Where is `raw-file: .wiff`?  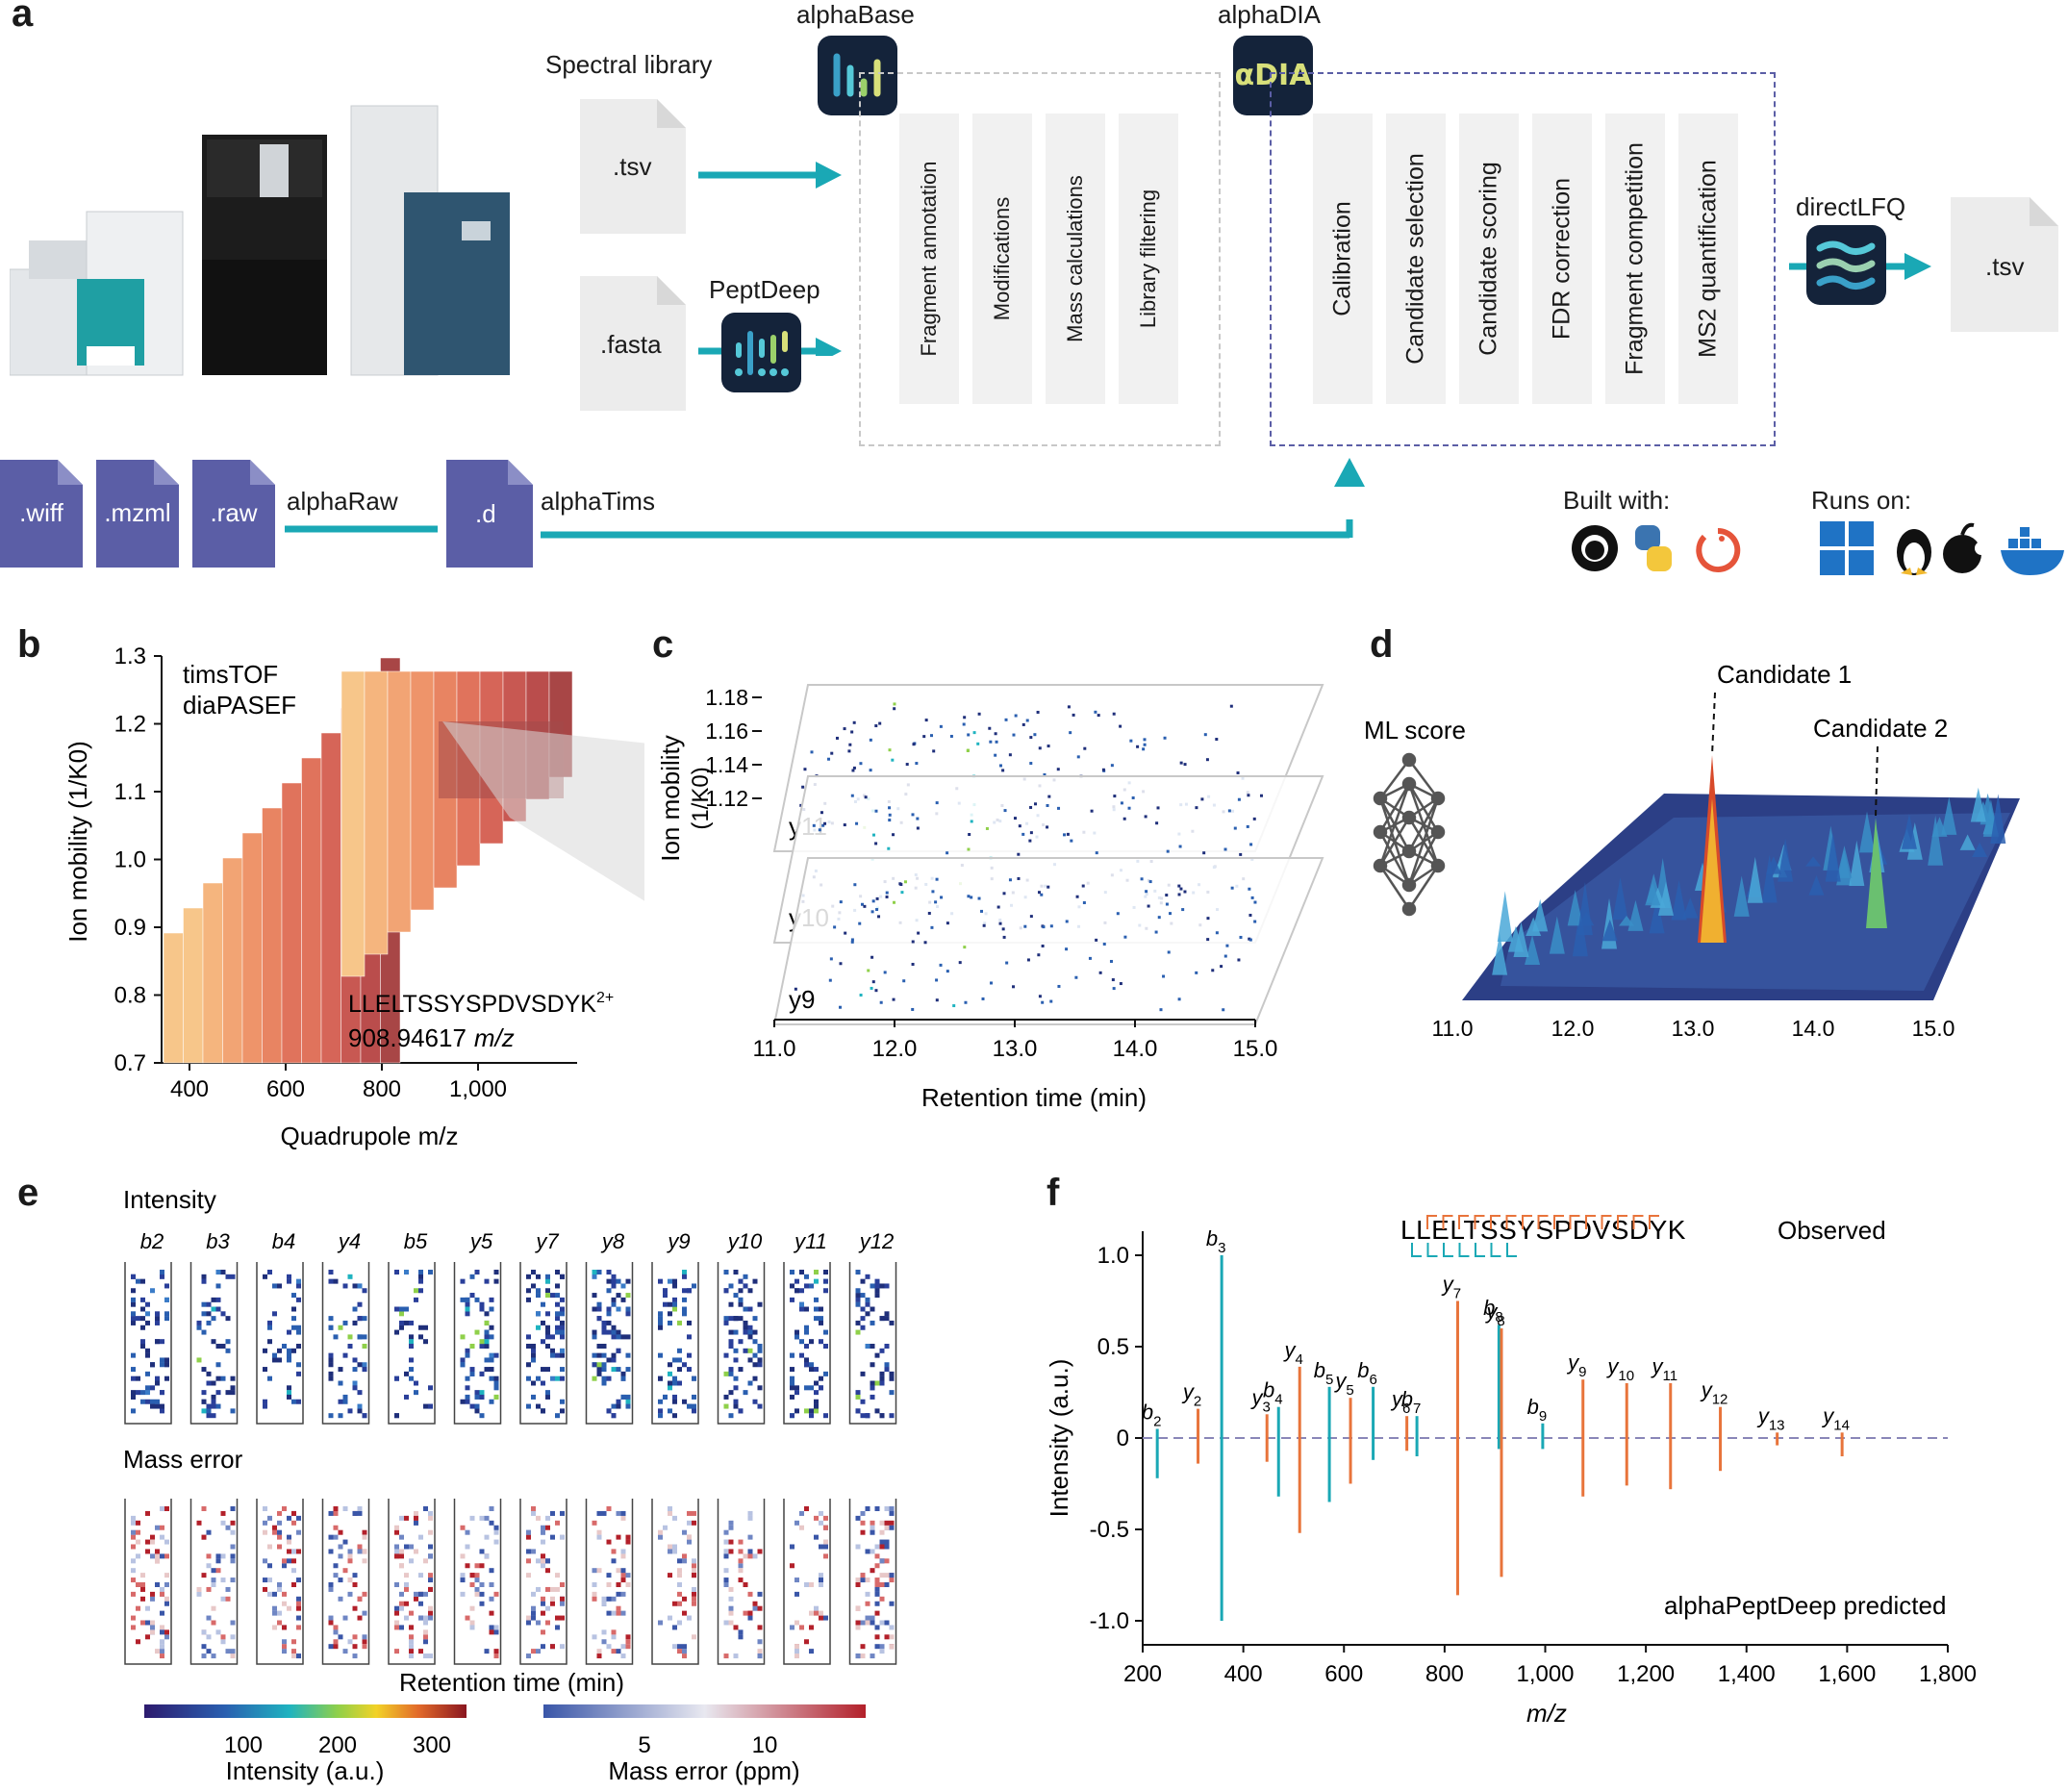
raw-file: .wiff is located at coordinates (41, 514).